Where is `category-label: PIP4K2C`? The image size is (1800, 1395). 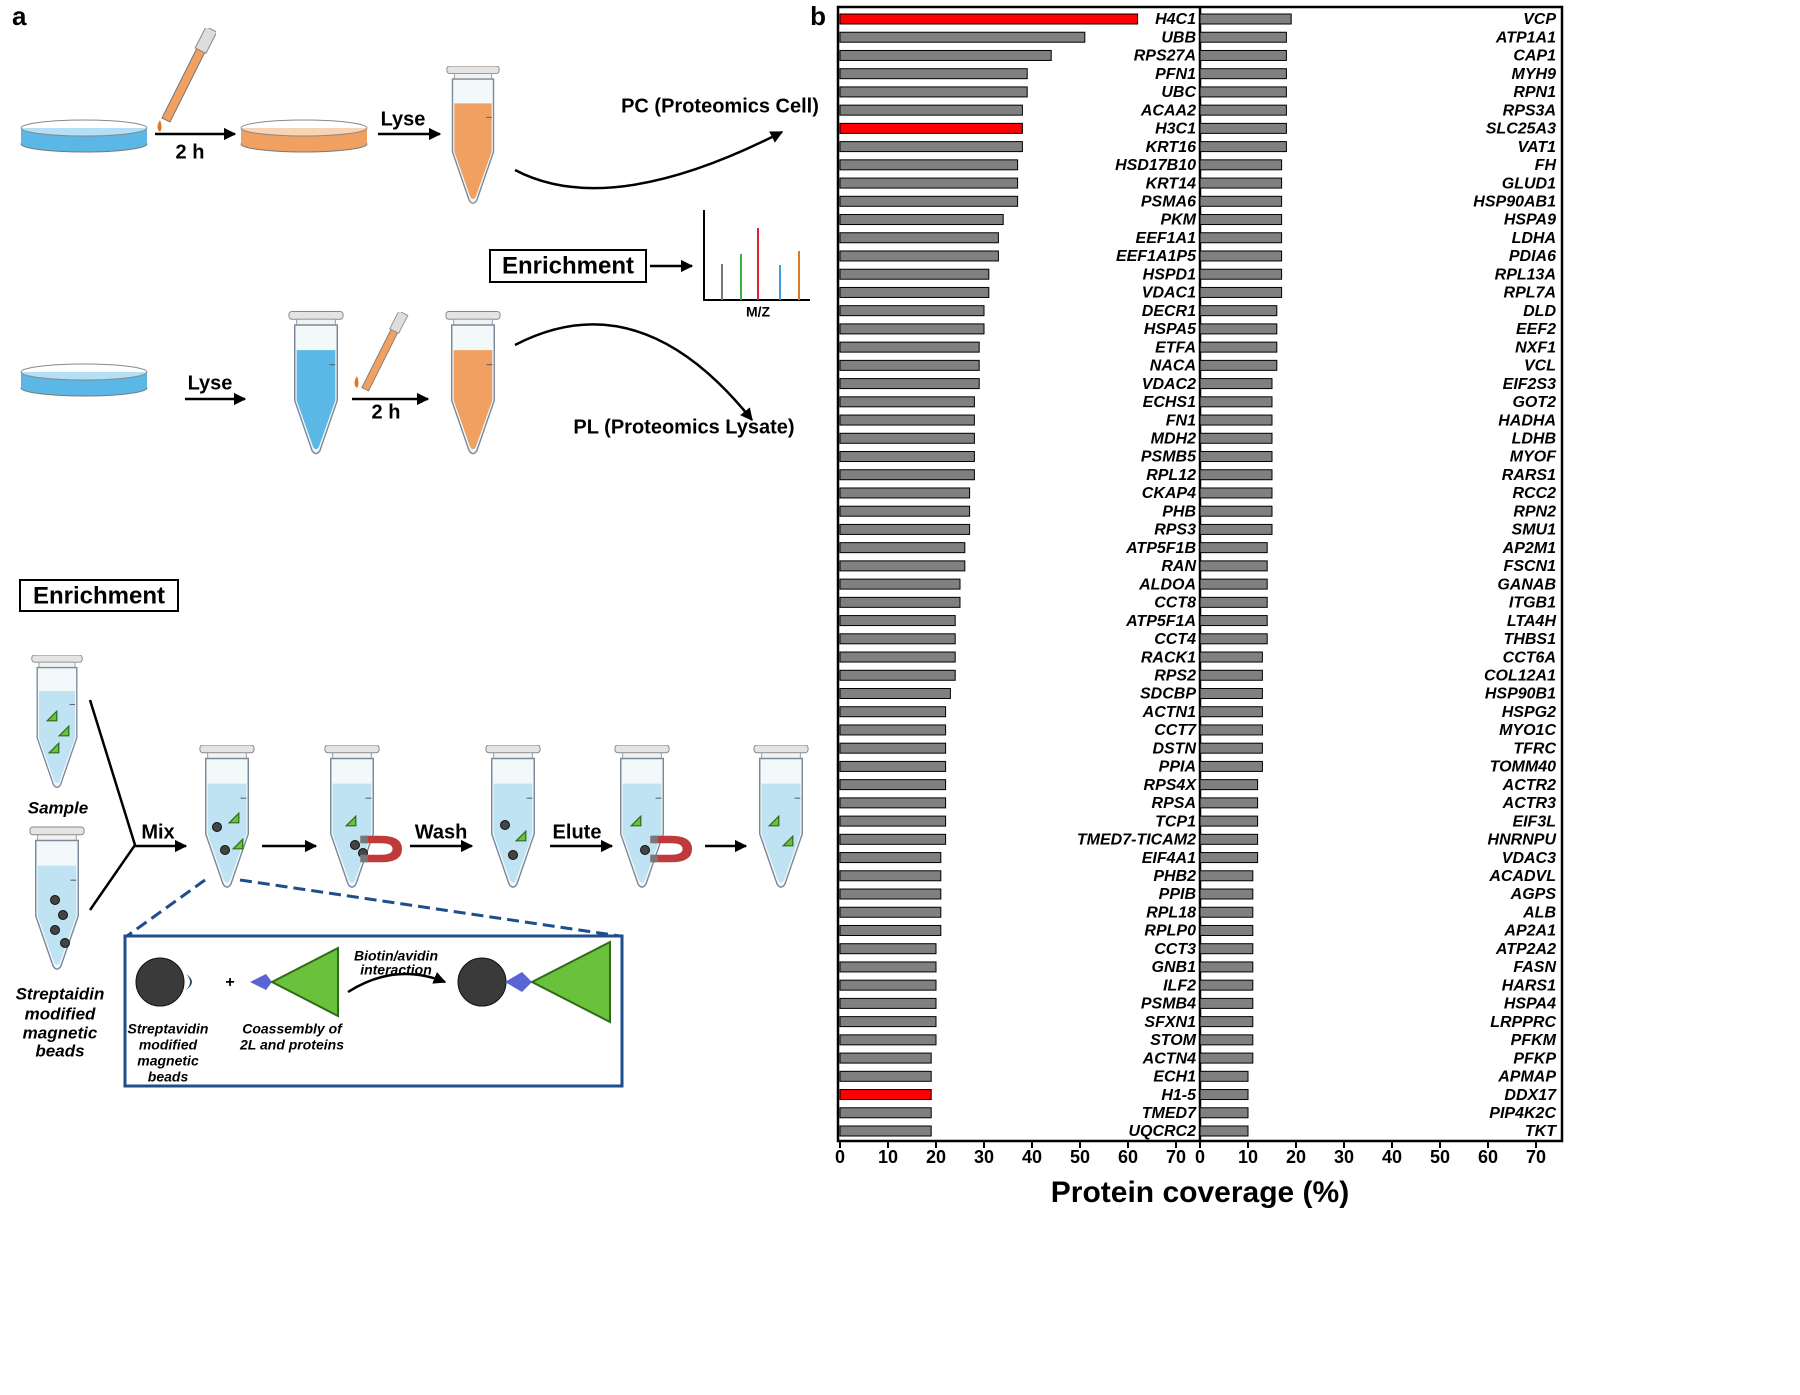
category-label: PIP4K2C is located at coordinates (1522, 1113).